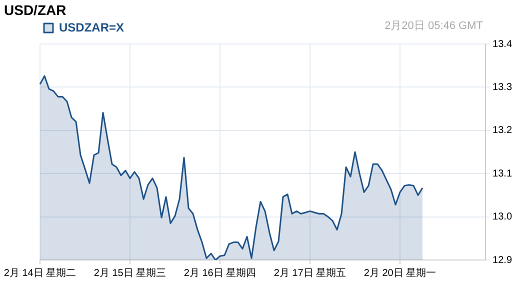  What do you see at coordinates (400, 272) in the screenshot?
I see `x-tick-label: 2月 20日 星期一` at bounding box center [400, 272].